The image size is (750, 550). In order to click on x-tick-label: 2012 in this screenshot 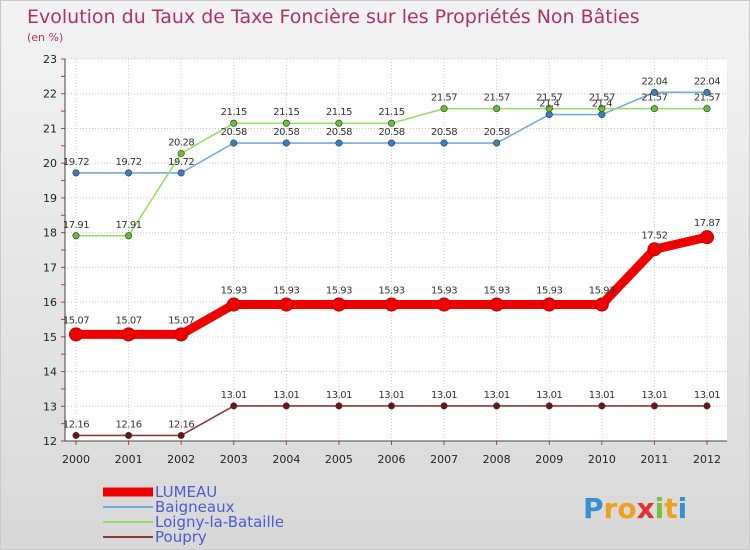, I will do `click(707, 459)`.